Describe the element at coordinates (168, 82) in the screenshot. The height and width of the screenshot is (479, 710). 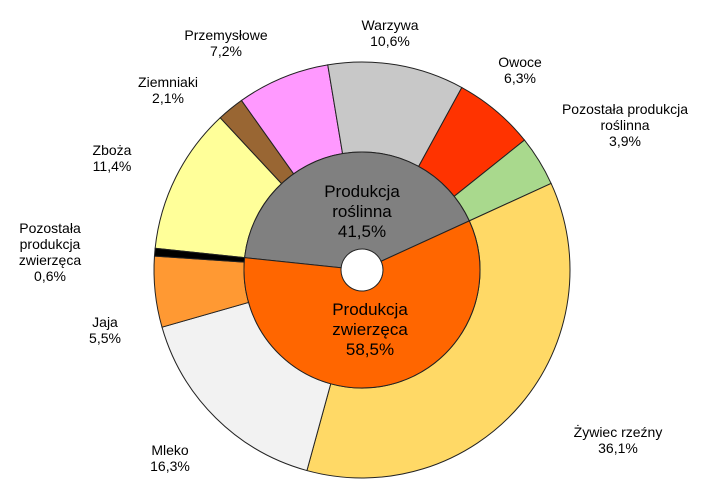
I see `category-name: Ziemniaki` at that location.